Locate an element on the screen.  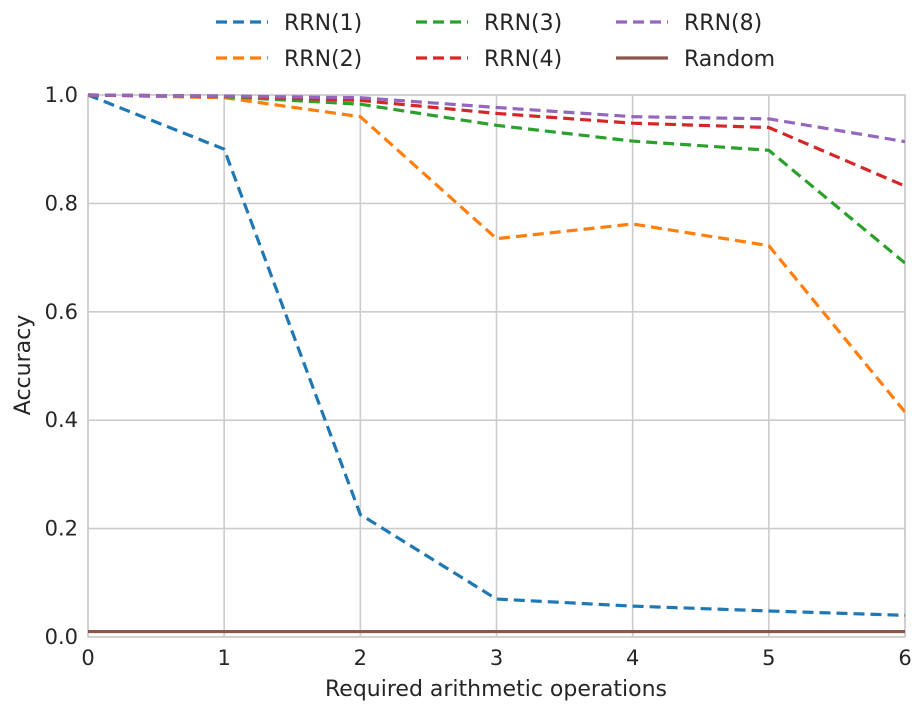
y-tick-label: 0.4 is located at coordinates (61, 420).